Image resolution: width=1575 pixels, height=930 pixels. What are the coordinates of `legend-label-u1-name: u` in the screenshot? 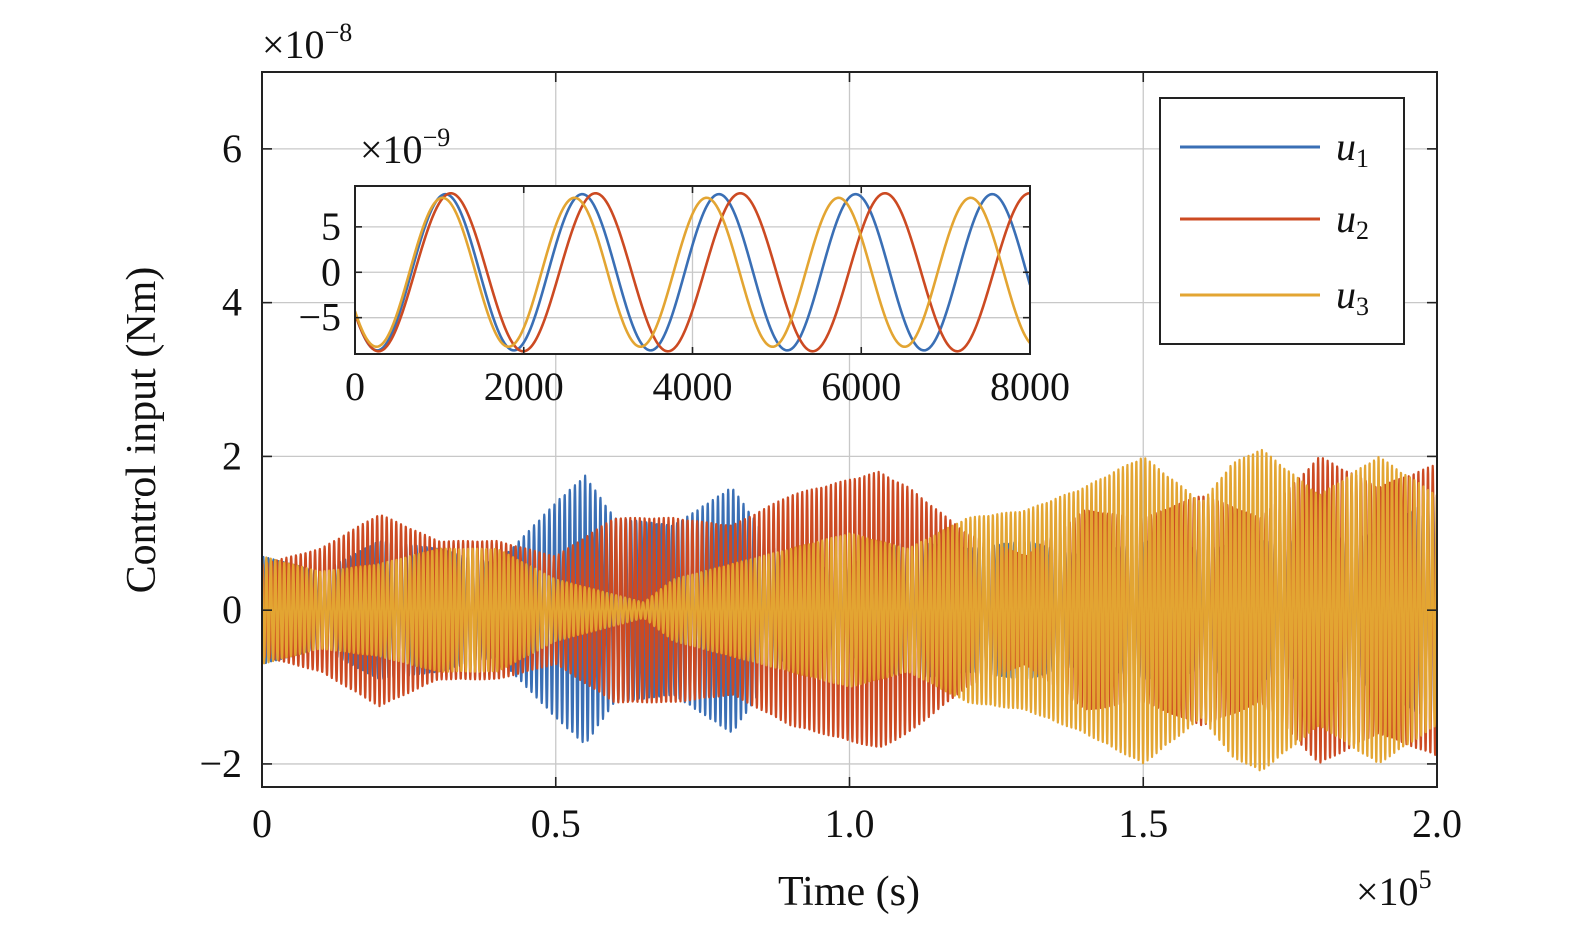 It's located at (1346, 146).